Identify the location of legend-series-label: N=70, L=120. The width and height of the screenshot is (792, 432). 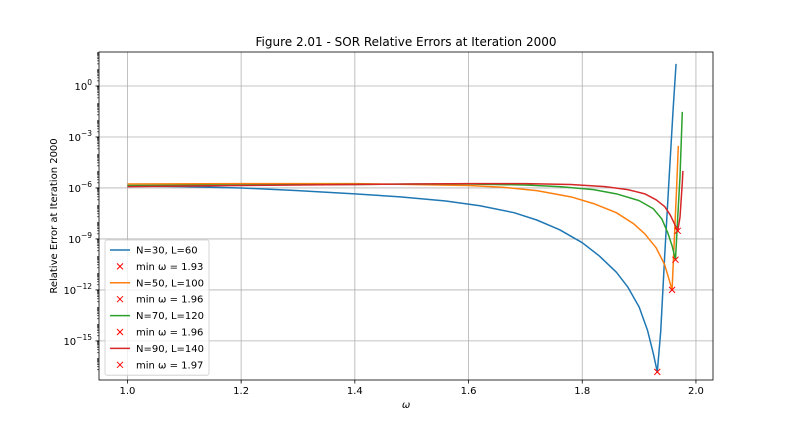
(170, 316).